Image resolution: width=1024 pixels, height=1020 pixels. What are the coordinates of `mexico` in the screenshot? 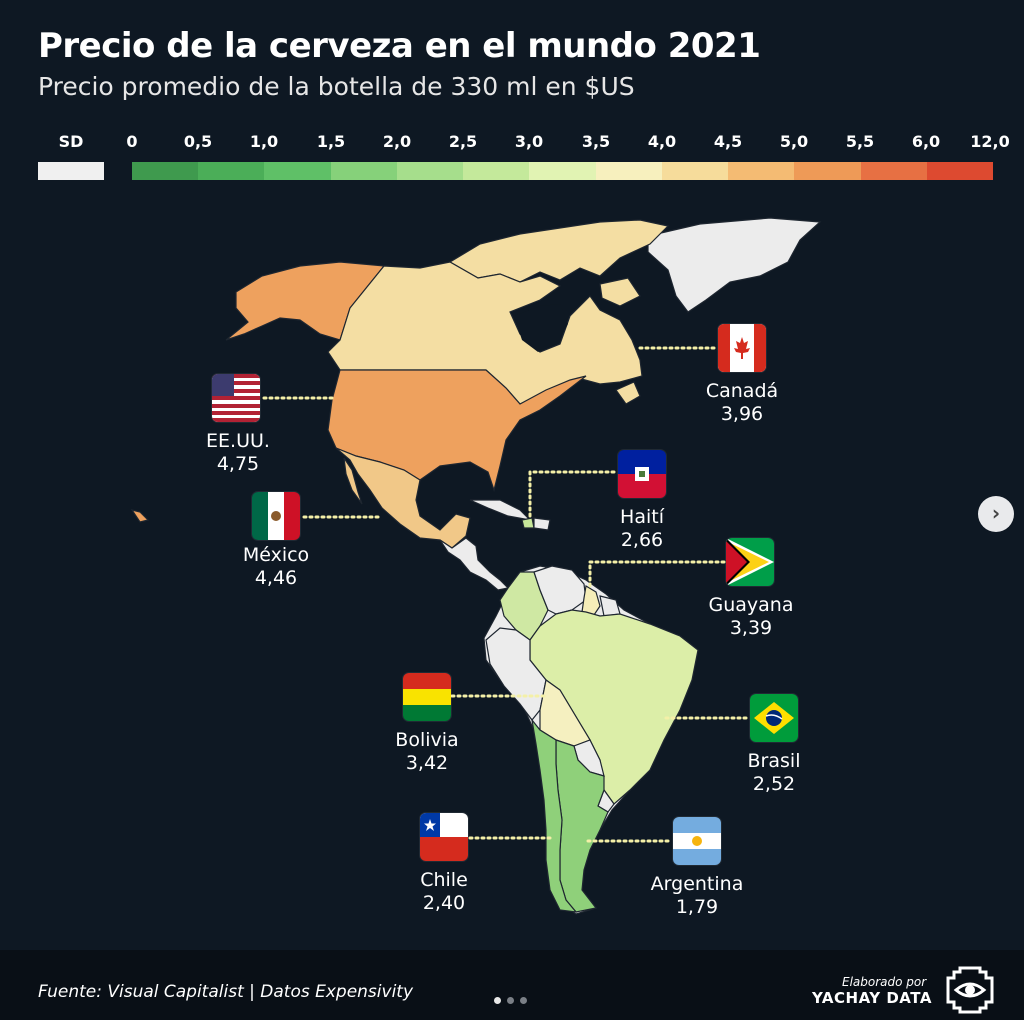 It's located at (403, 498).